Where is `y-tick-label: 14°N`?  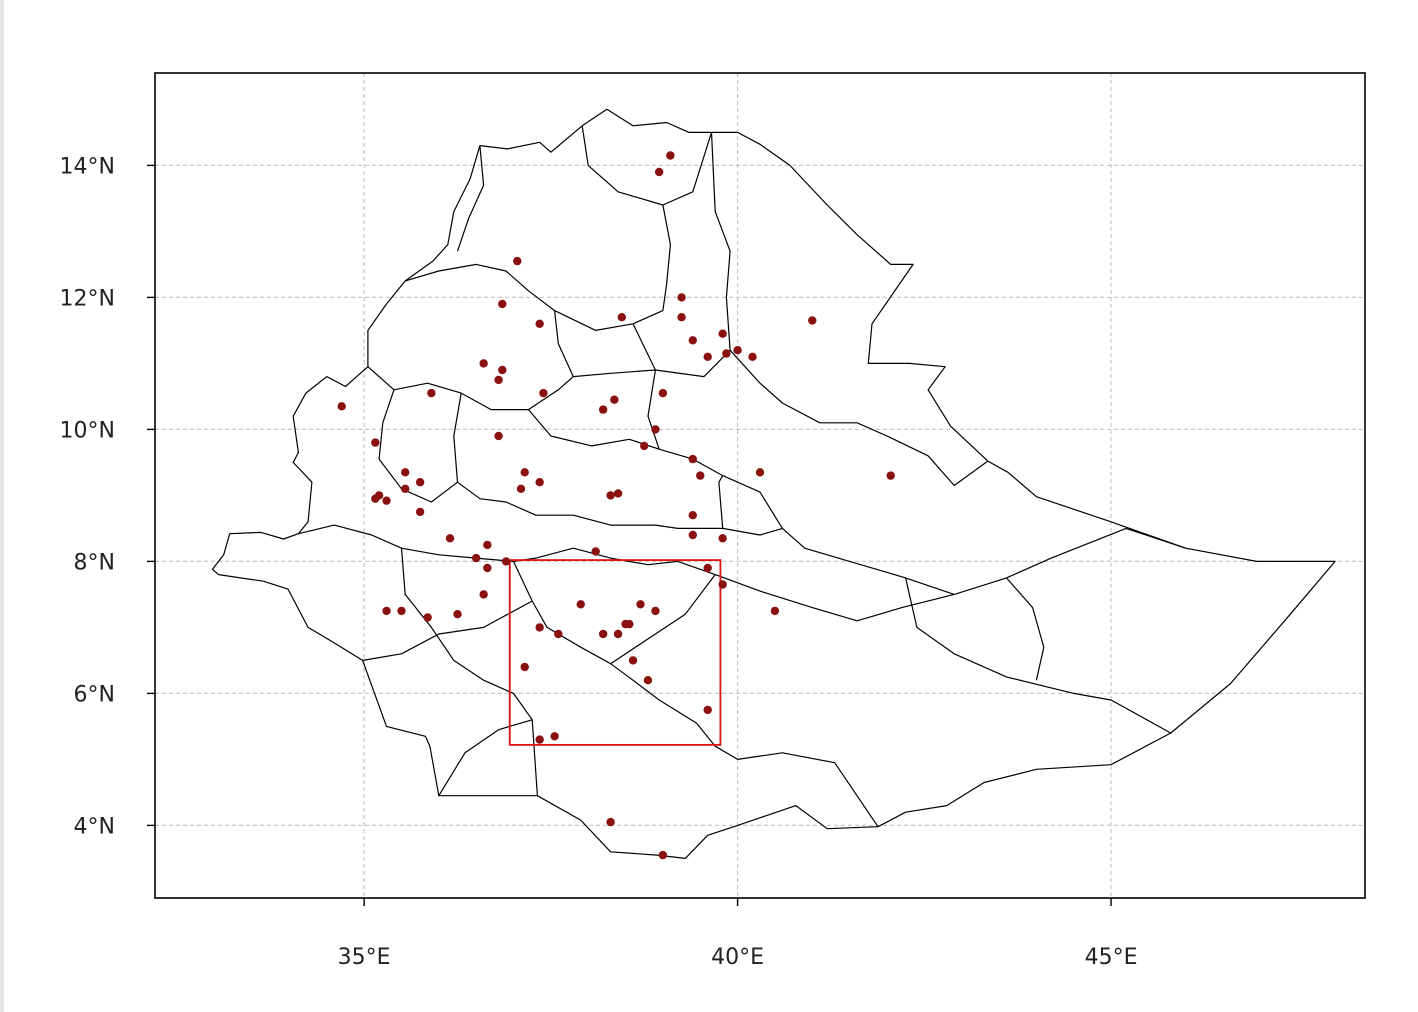
y-tick-label: 14°N is located at coordinates (87, 166).